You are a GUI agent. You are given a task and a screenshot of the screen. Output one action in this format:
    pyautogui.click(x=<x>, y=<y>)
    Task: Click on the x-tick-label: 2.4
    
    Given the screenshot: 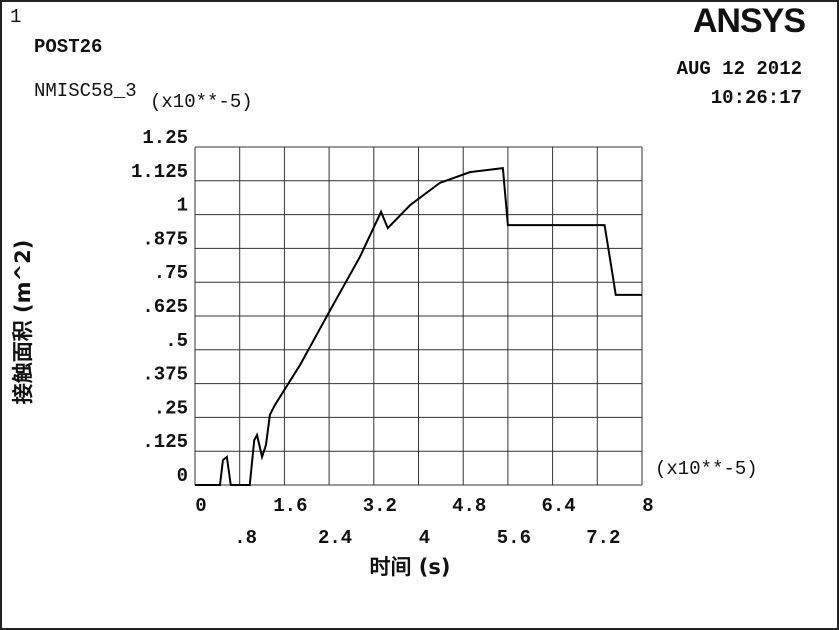 What is the action you would take?
    pyautogui.click(x=335, y=538)
    